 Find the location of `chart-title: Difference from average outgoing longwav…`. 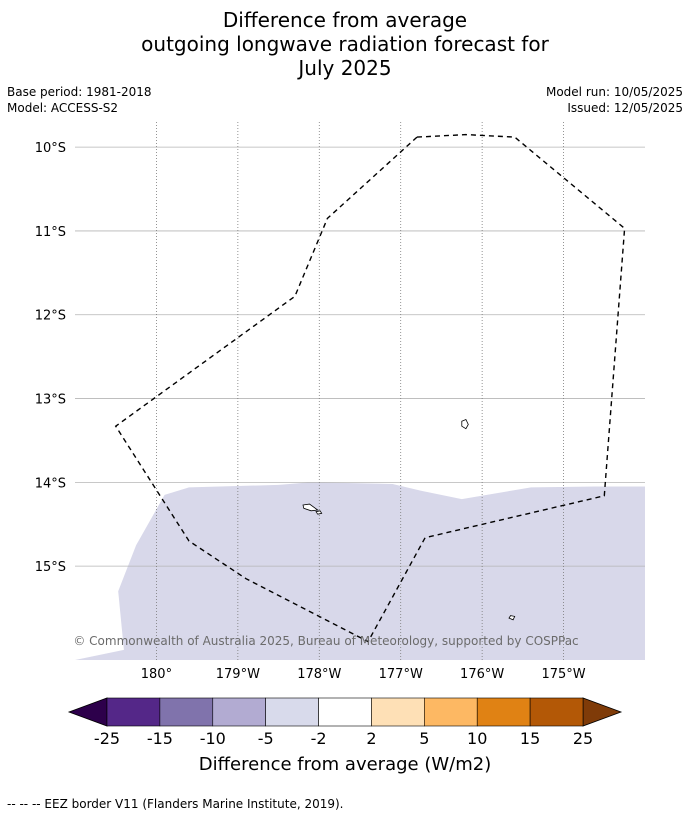

chart-title: Difference from average outgoing longwav… is located at coordinates (345, 44).